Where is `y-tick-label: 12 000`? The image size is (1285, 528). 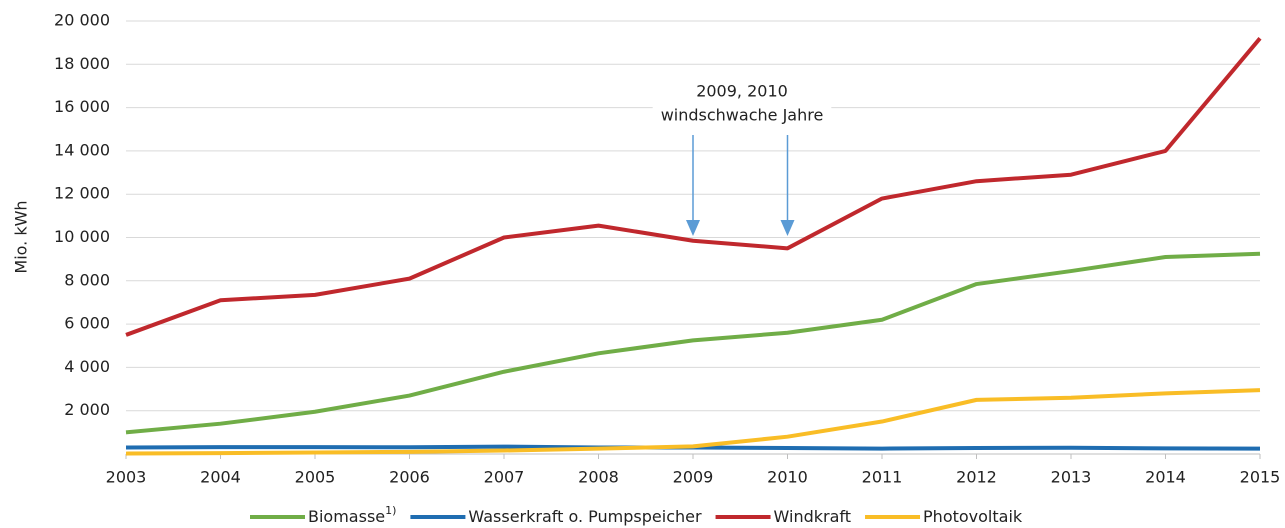 y-tick-label: 12 000 is located at coordinates (82, 193).